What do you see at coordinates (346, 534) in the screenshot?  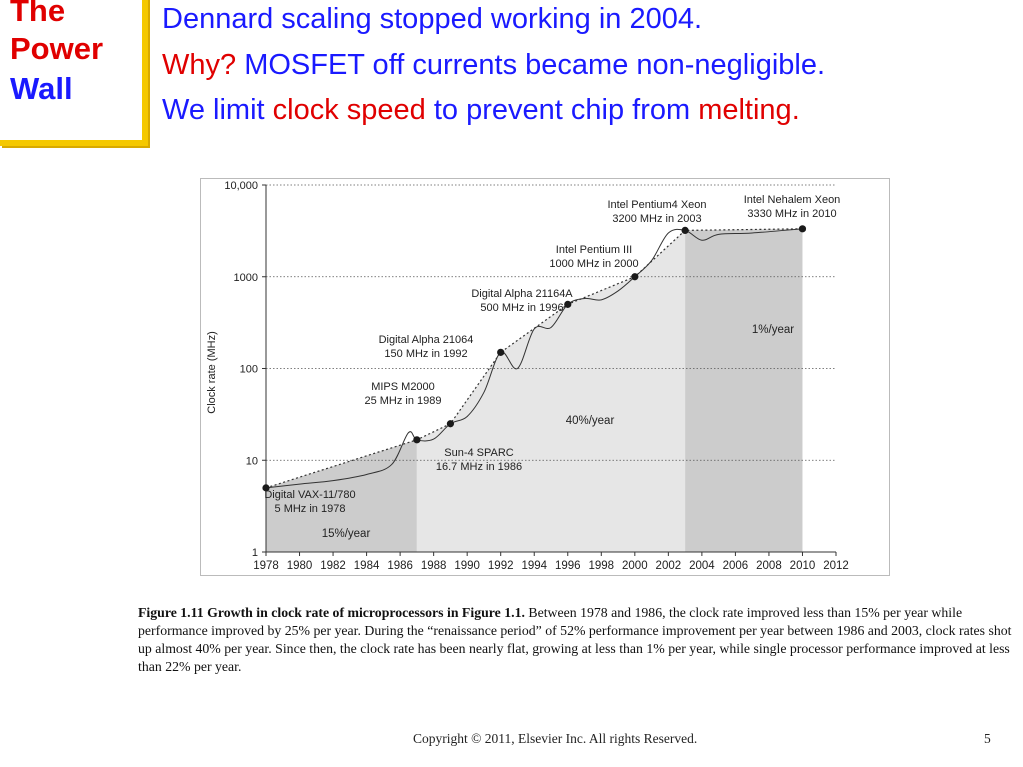 I see `region-label: 15%/year` at bounding box center [346, 534].